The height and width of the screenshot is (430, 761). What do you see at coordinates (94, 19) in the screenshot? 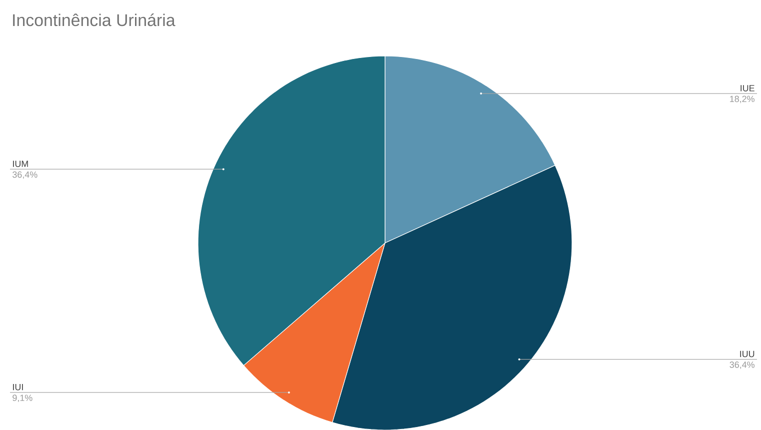
I see `chart-title: Incontinência Urinária` at bounding box center [94, 19].